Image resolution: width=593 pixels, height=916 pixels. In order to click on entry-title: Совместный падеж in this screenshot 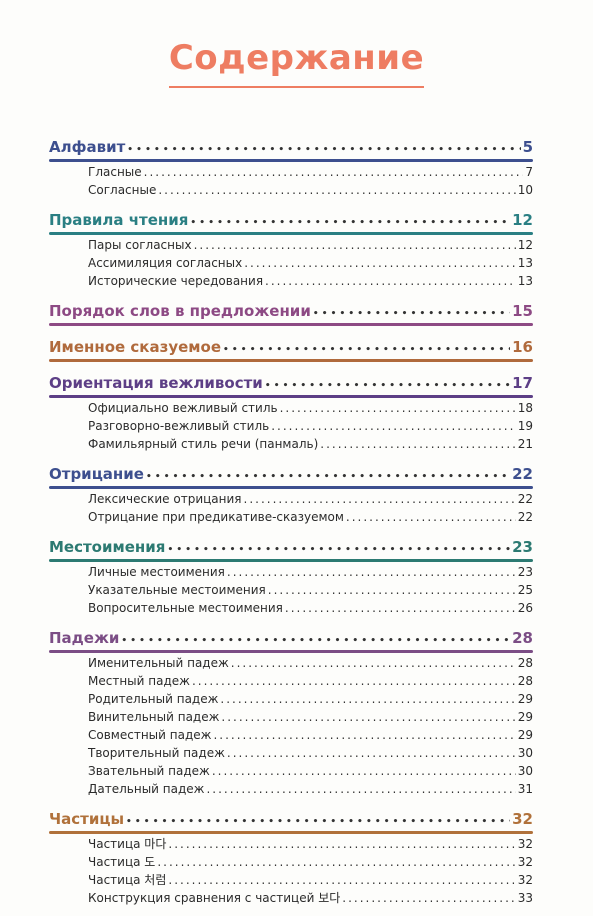, I will do `click(150, 735)`.